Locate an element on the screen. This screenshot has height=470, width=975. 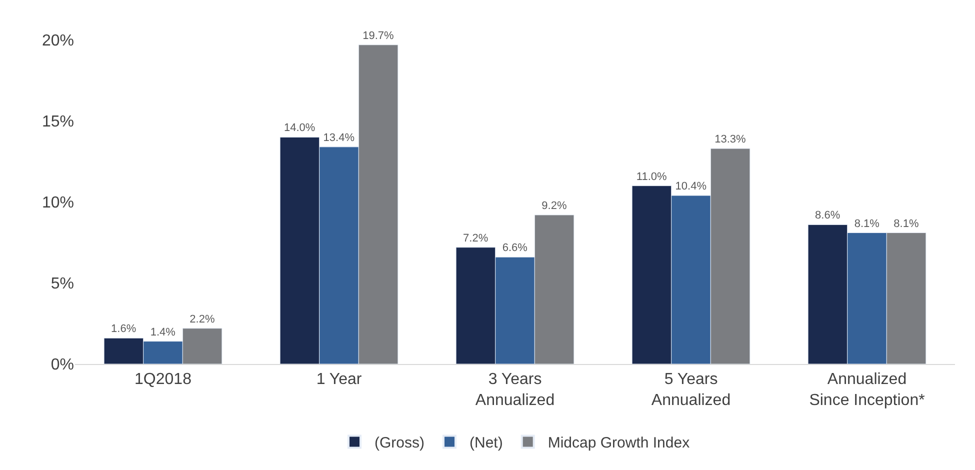
data-label: 1.4% is located at coordinates (163, 332).